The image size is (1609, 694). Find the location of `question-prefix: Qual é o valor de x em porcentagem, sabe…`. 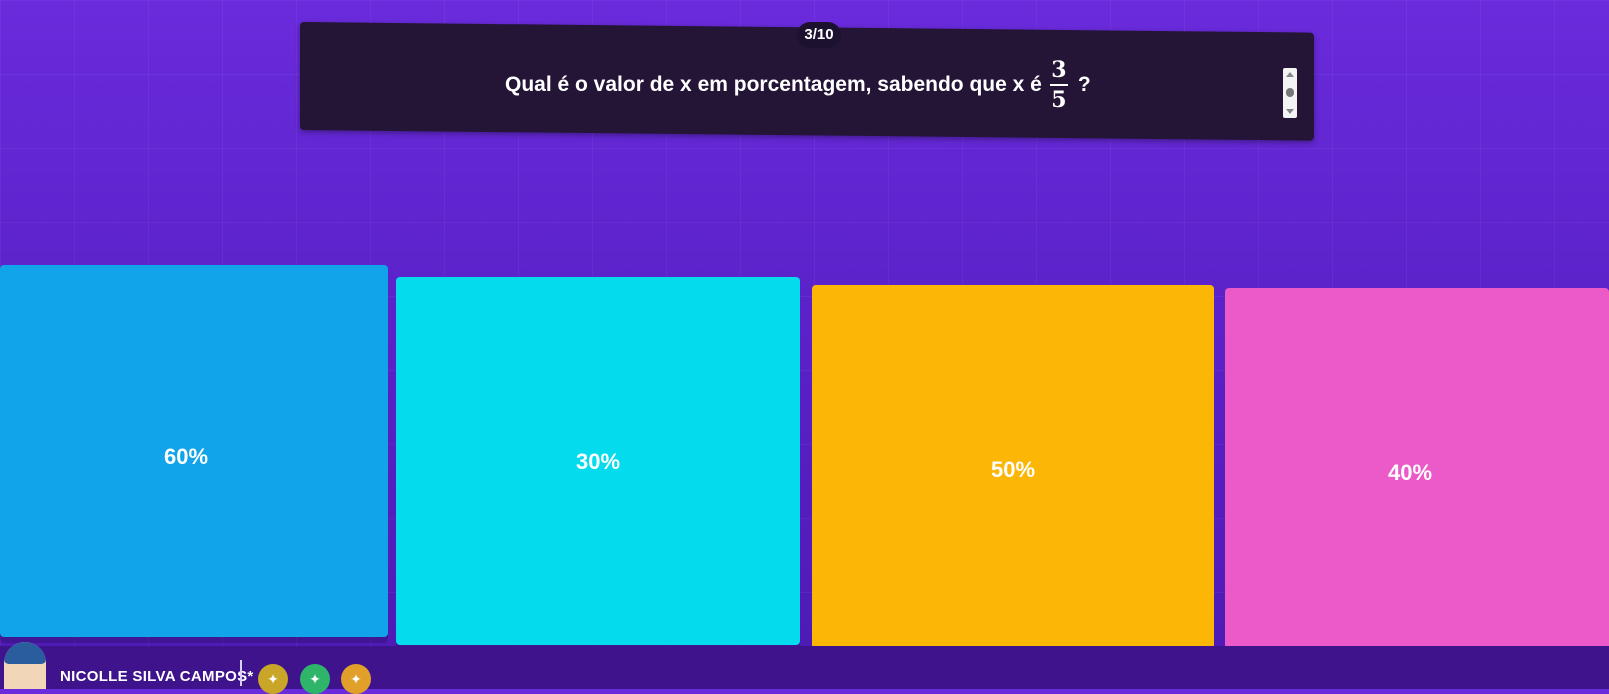

question-prefix: Qual é o valor de x em porcentagem, sabe… is located at coordinates (773, 84).